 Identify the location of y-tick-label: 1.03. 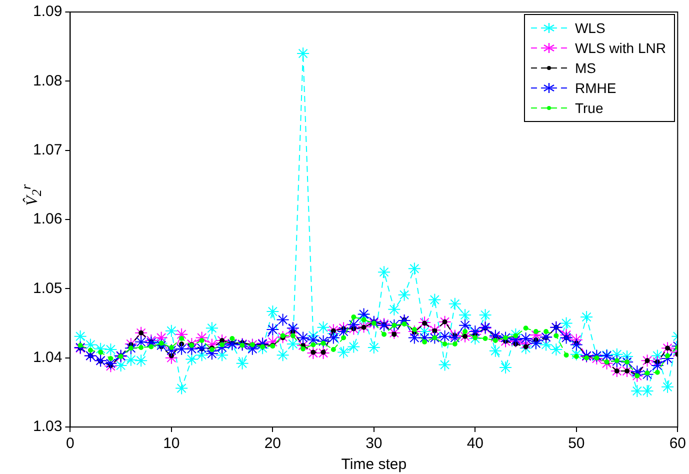
(47, 427).